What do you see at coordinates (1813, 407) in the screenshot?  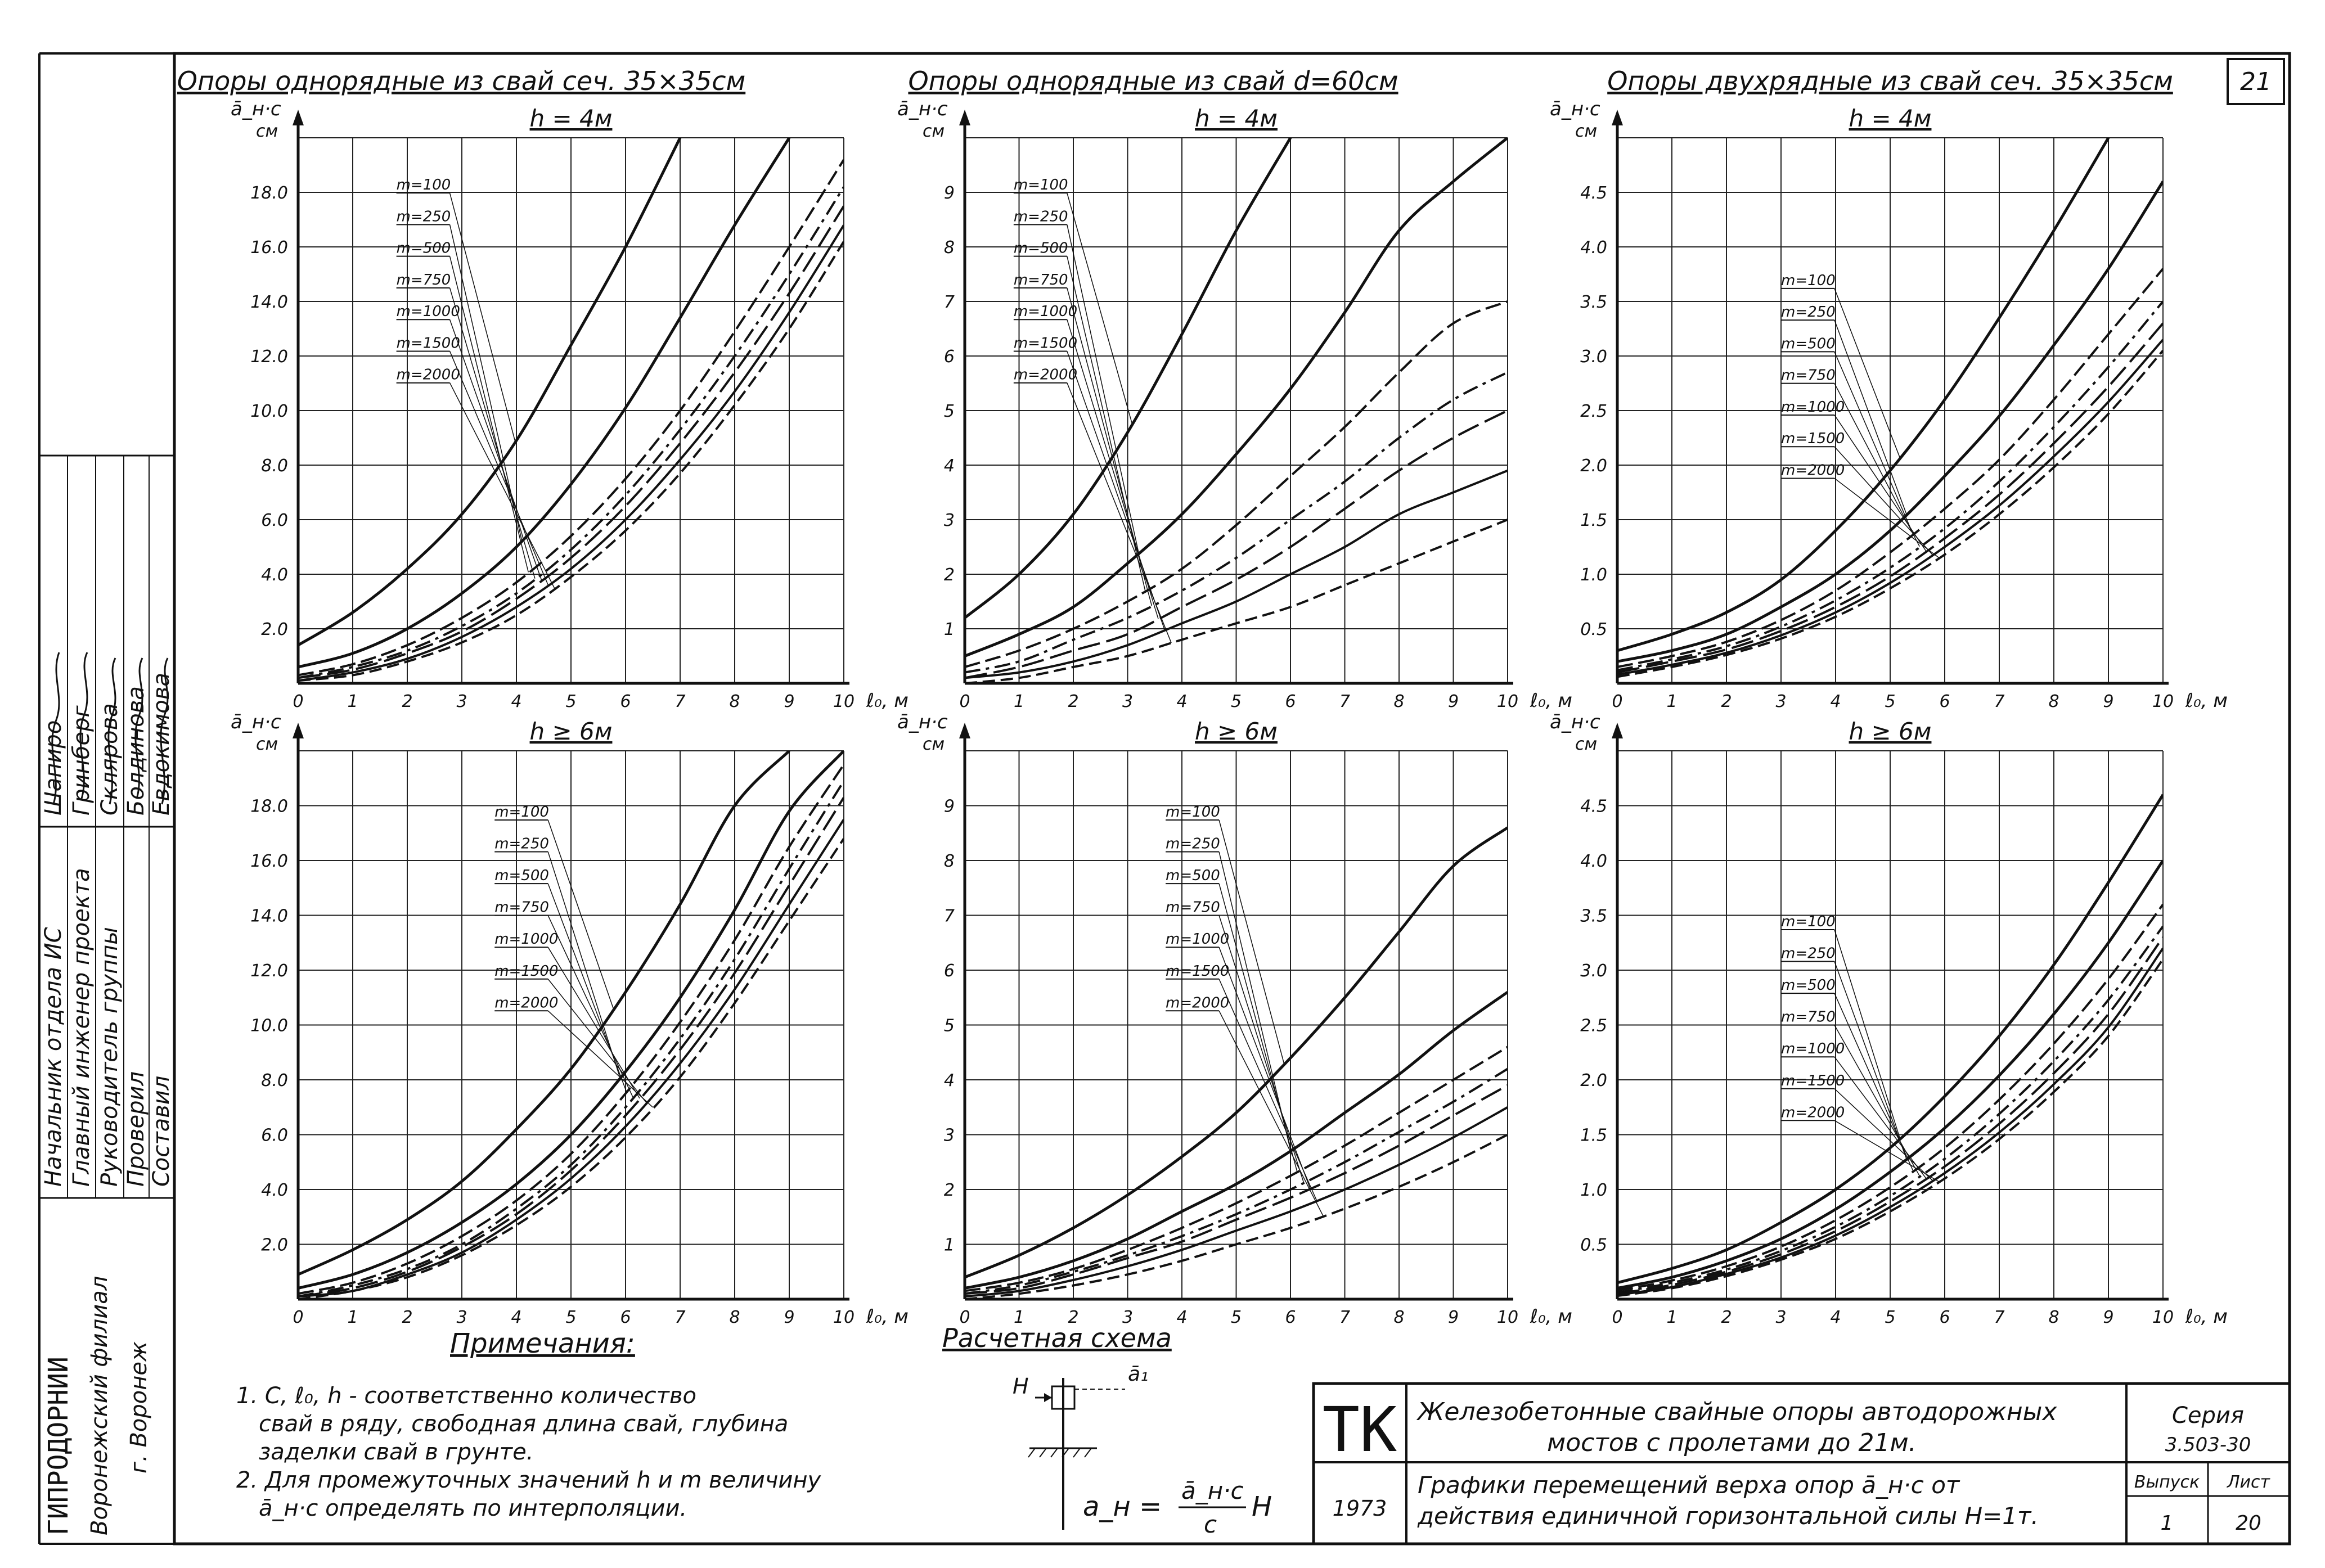 I see `m-label: m=1000` at bounding box center [1813, 407].